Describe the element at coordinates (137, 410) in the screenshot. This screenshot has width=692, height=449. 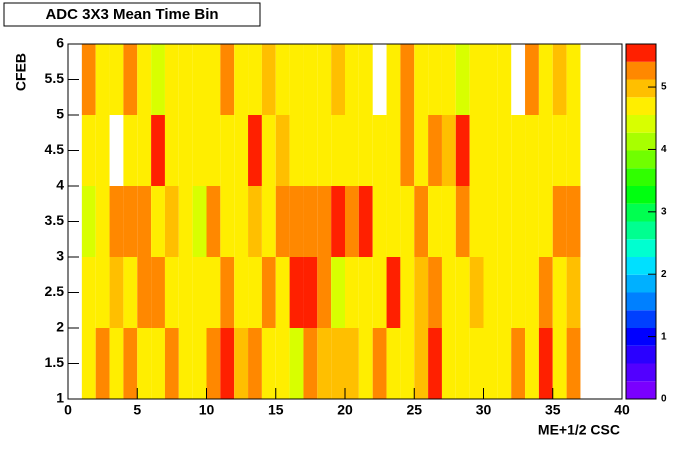
I see `x-tick-label: 5` at that location.